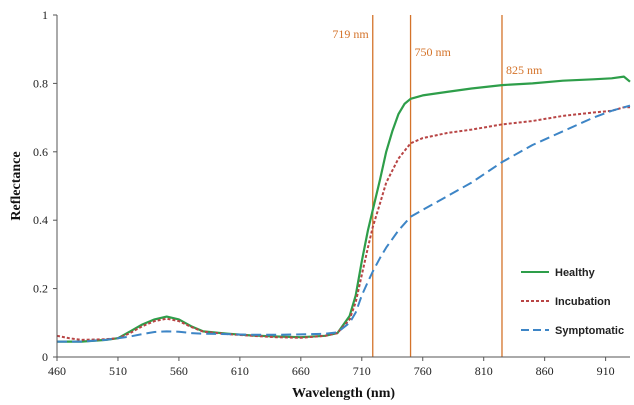 This screenshot has height=405, width=634. I want to click on x-tick-label: 460, so click(57, 371).